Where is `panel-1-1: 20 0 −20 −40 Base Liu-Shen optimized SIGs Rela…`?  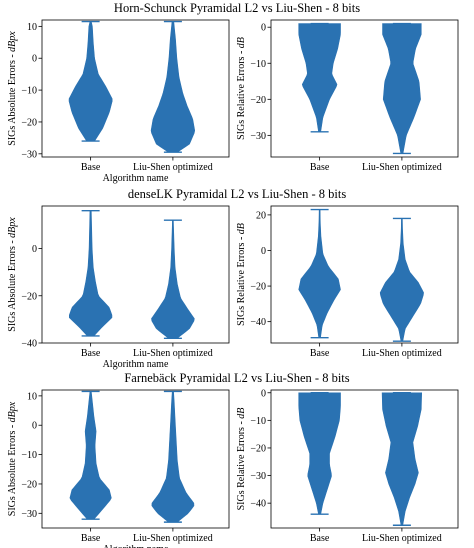
panel-1-1: 20 0 −20 −40 Base Liu-Shen optimized SIGs Rela… is located at coordinates (347, 282).